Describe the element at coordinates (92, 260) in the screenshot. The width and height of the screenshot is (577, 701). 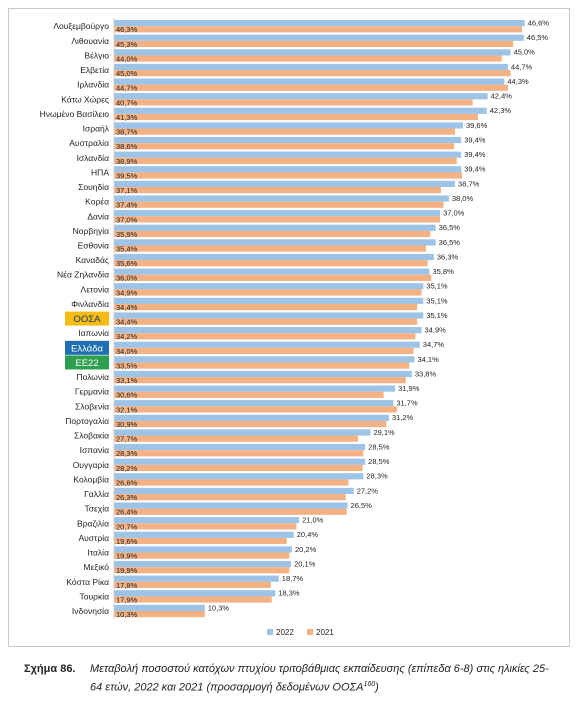
I see `category-label-16: Καναδάς` at that location.